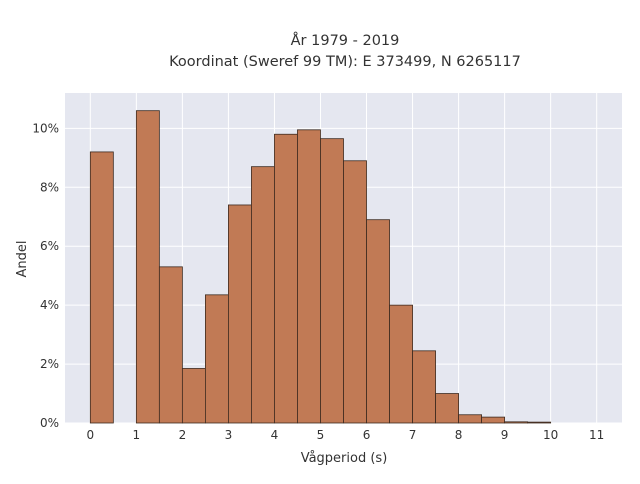  What do you see at coordinates (22, 259) in the screenshot?
I see `y-axis-title: Andel` at bounding box center [22, 259].